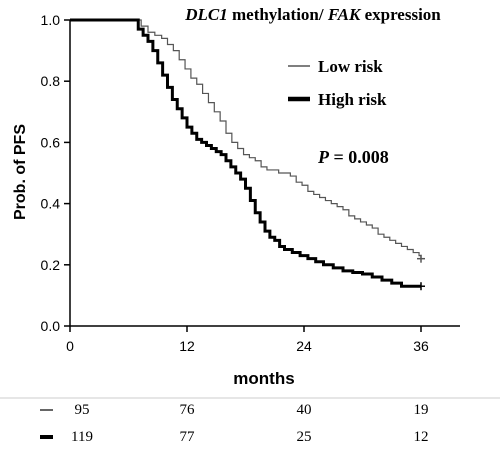 This screenshot has height=453, width=500. What do you see at coordinates (51, 326) in the screenshot?
I see `y-tick-label: 0.0` at bounding box center [51, 326].